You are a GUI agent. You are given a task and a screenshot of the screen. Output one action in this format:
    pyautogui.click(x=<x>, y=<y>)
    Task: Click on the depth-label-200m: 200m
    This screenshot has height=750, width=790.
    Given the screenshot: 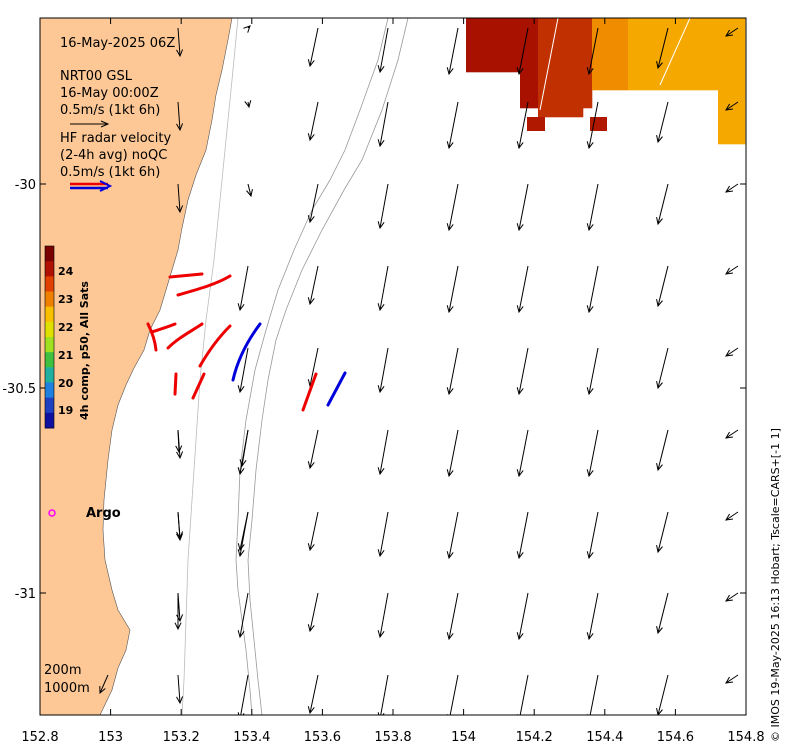 What is the action you would take?
    pyautogui.click(x=62, y=670)
    